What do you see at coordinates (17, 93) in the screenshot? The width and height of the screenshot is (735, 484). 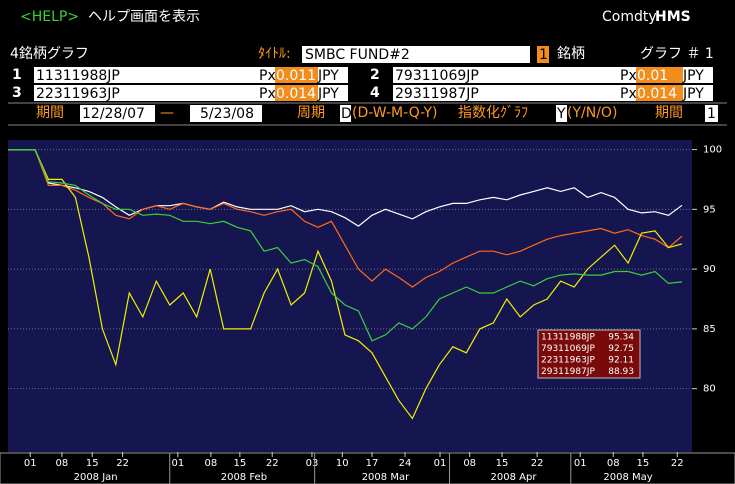 I see `security-number: 3` at bounding box center [17, 93].